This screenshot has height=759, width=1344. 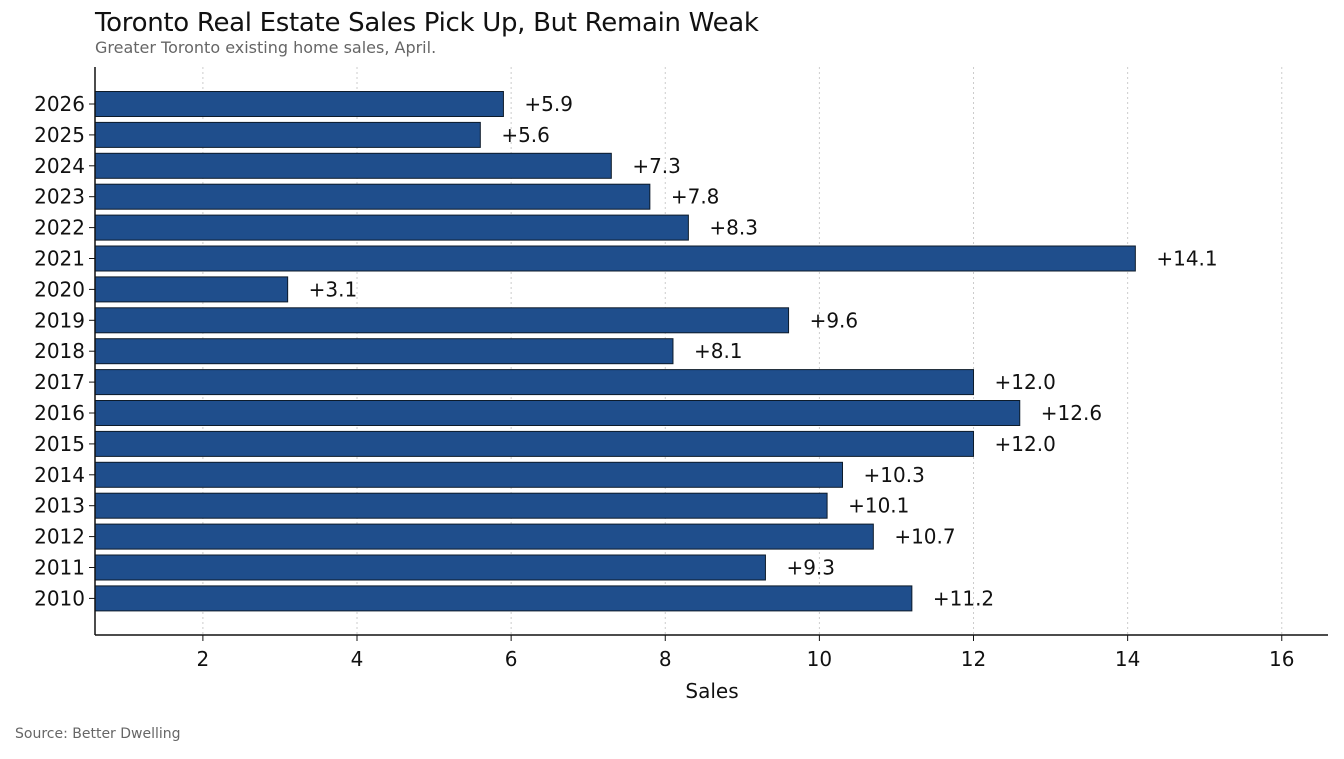 I want to click on data-label-2025: +5.6, so click(x=525, y=135).